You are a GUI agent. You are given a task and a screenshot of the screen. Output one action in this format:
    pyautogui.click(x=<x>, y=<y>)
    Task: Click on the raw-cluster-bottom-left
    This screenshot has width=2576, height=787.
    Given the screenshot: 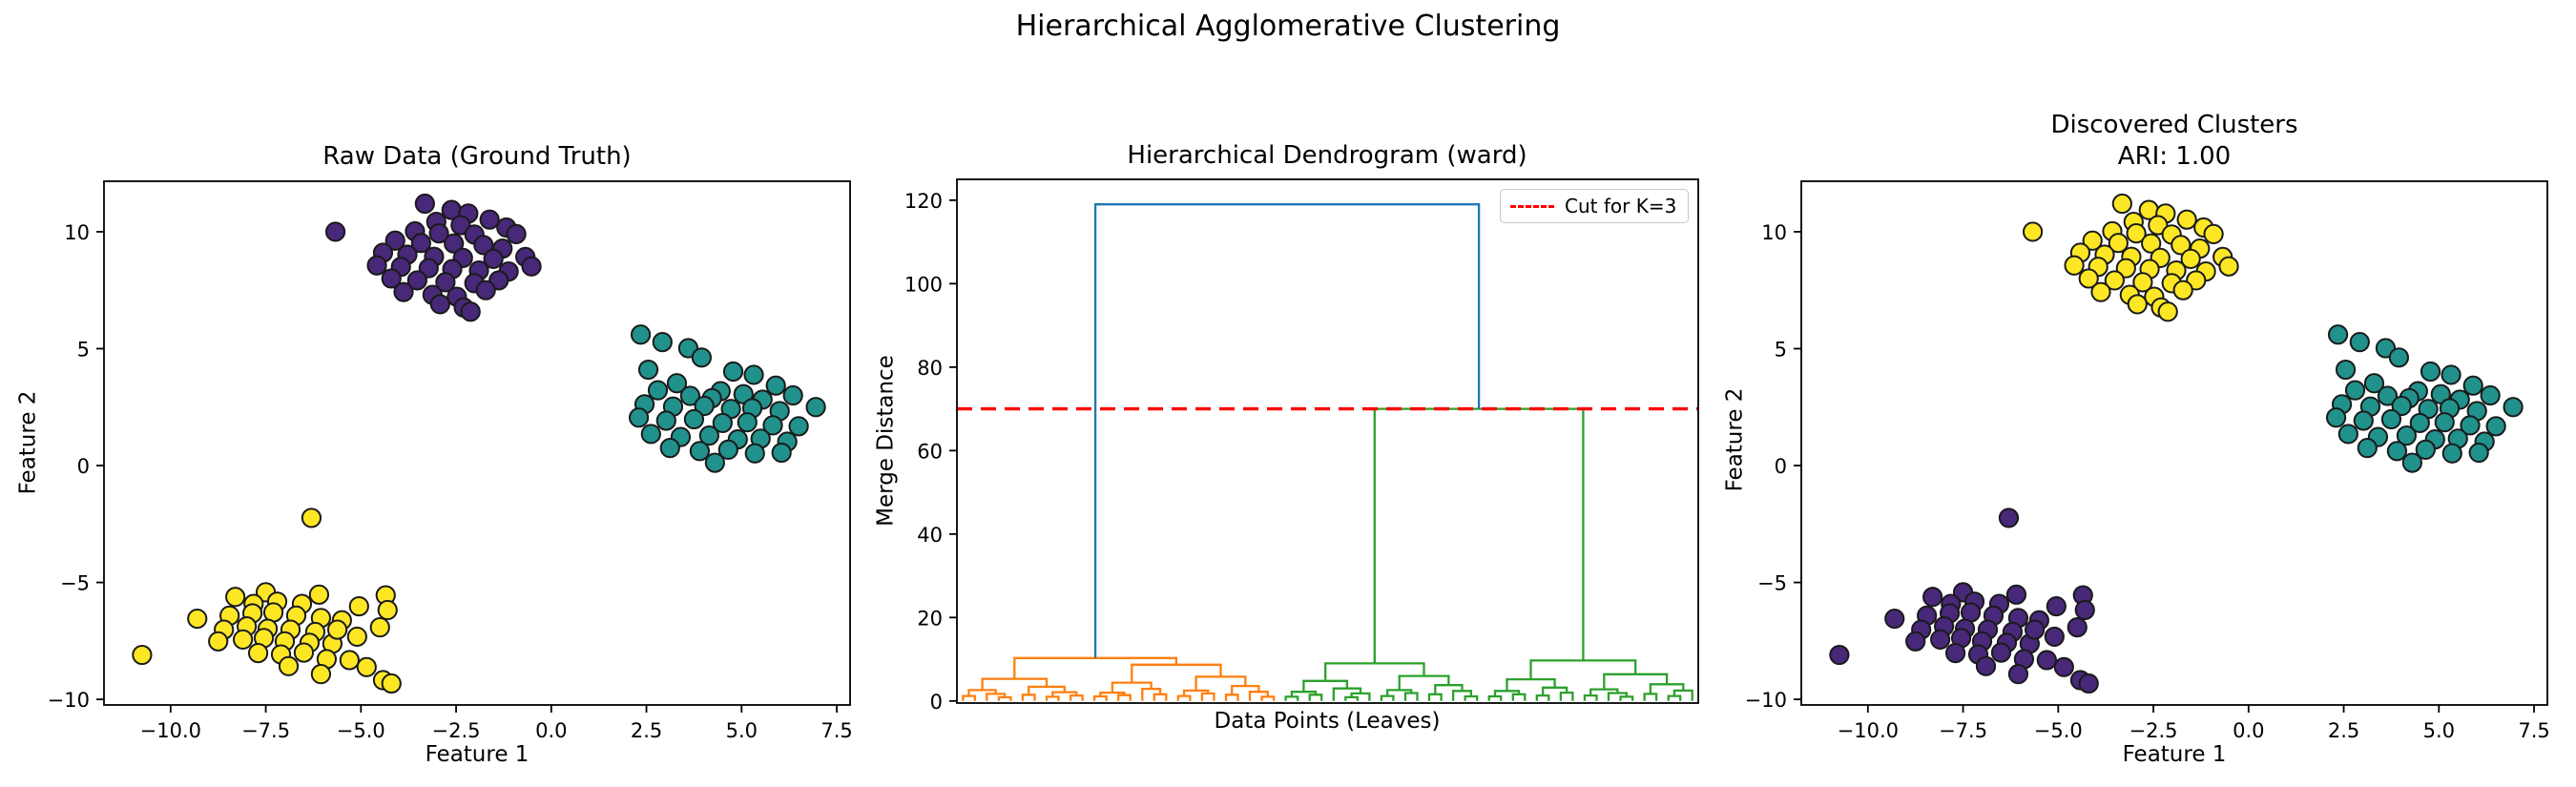 What is the action you would take?
    pyautogui.click(x=267, y=600)
    